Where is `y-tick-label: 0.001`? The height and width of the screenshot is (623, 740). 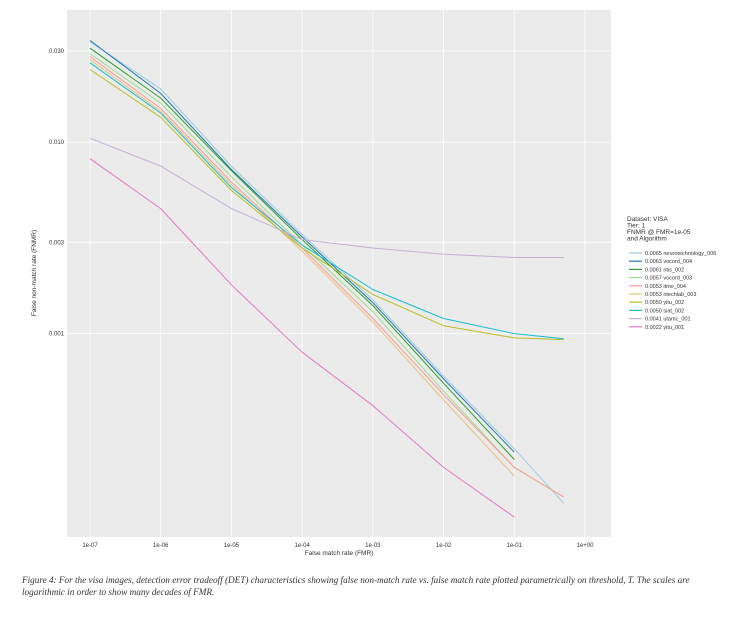 y-tick-label: 0.001 is located at coordinates (57, 335).